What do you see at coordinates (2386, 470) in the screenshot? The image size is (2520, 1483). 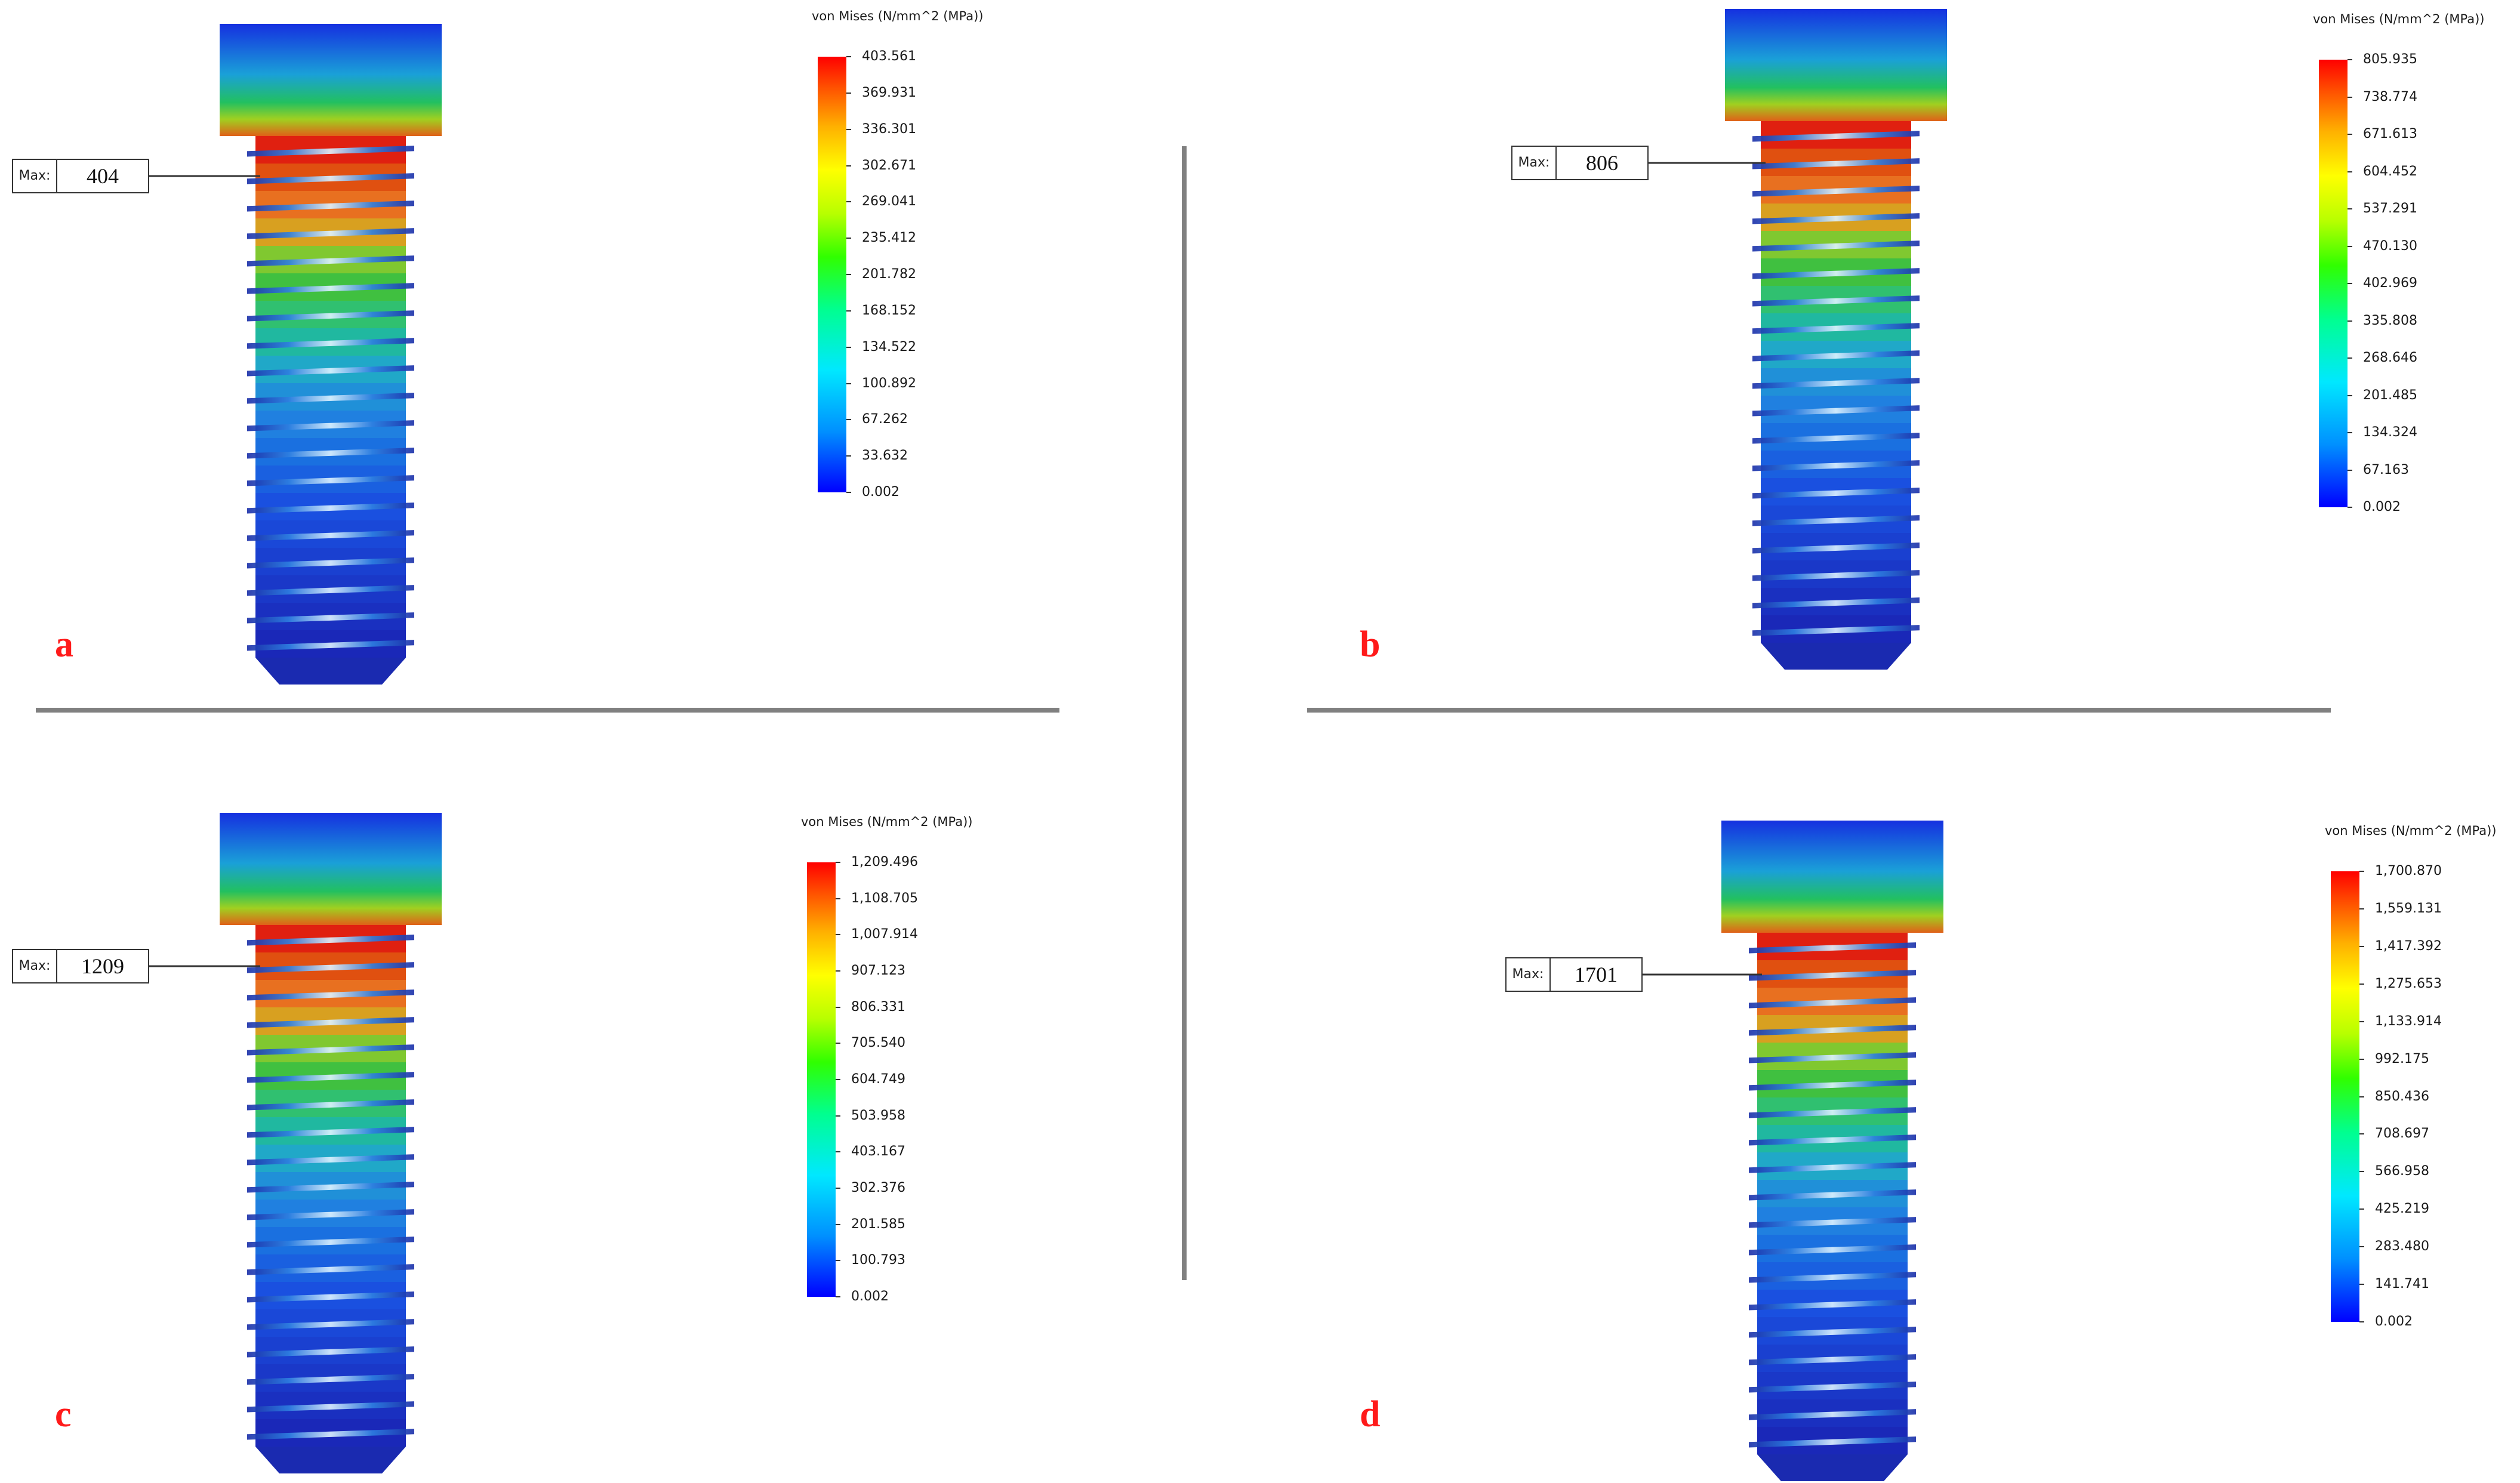 I see `legend-tick-label: 67.163` at bounding box center [2386, 470].